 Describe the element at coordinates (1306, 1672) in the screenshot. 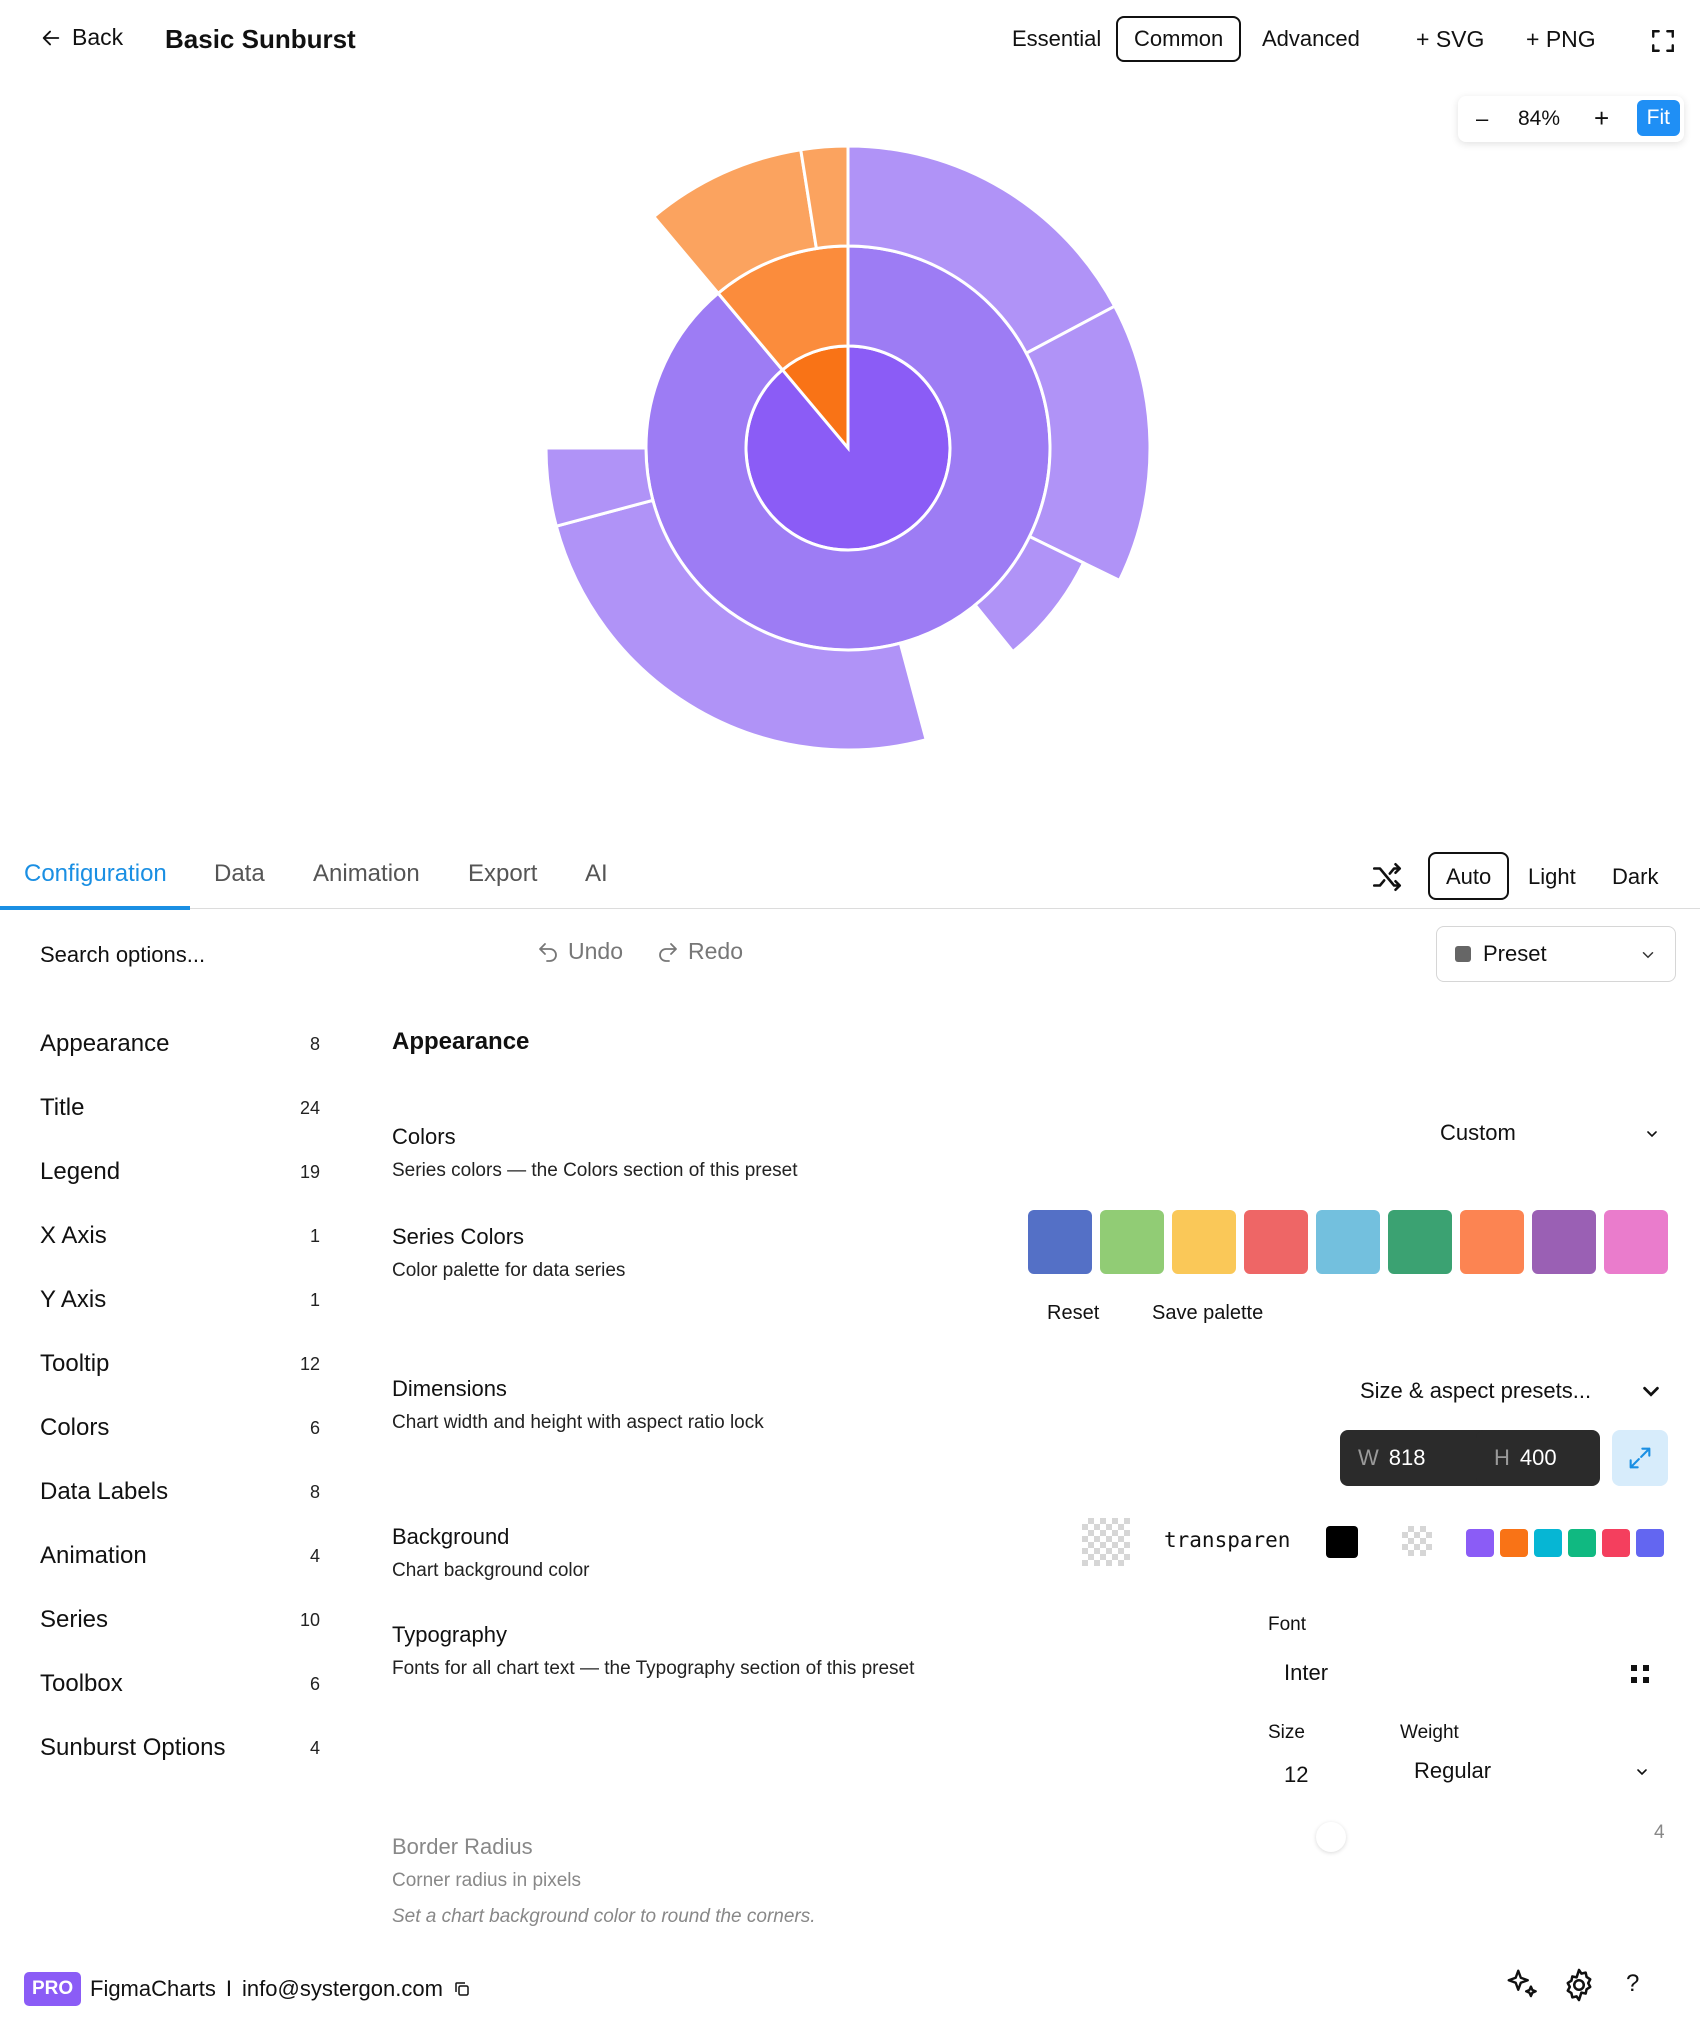

I see `font-select: Inter` at that location.